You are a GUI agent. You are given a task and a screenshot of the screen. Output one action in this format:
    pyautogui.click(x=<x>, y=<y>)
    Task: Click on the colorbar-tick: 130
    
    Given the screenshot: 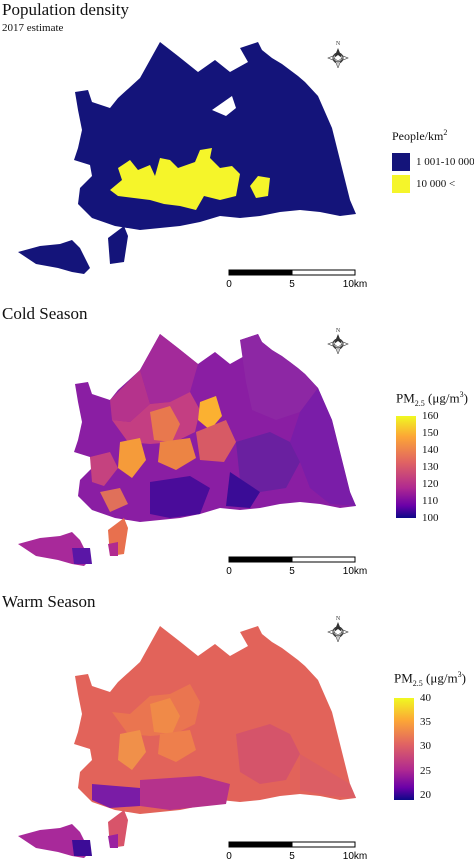 What is the action you would take?
    pyautogui.click(x=430, y=467)
    